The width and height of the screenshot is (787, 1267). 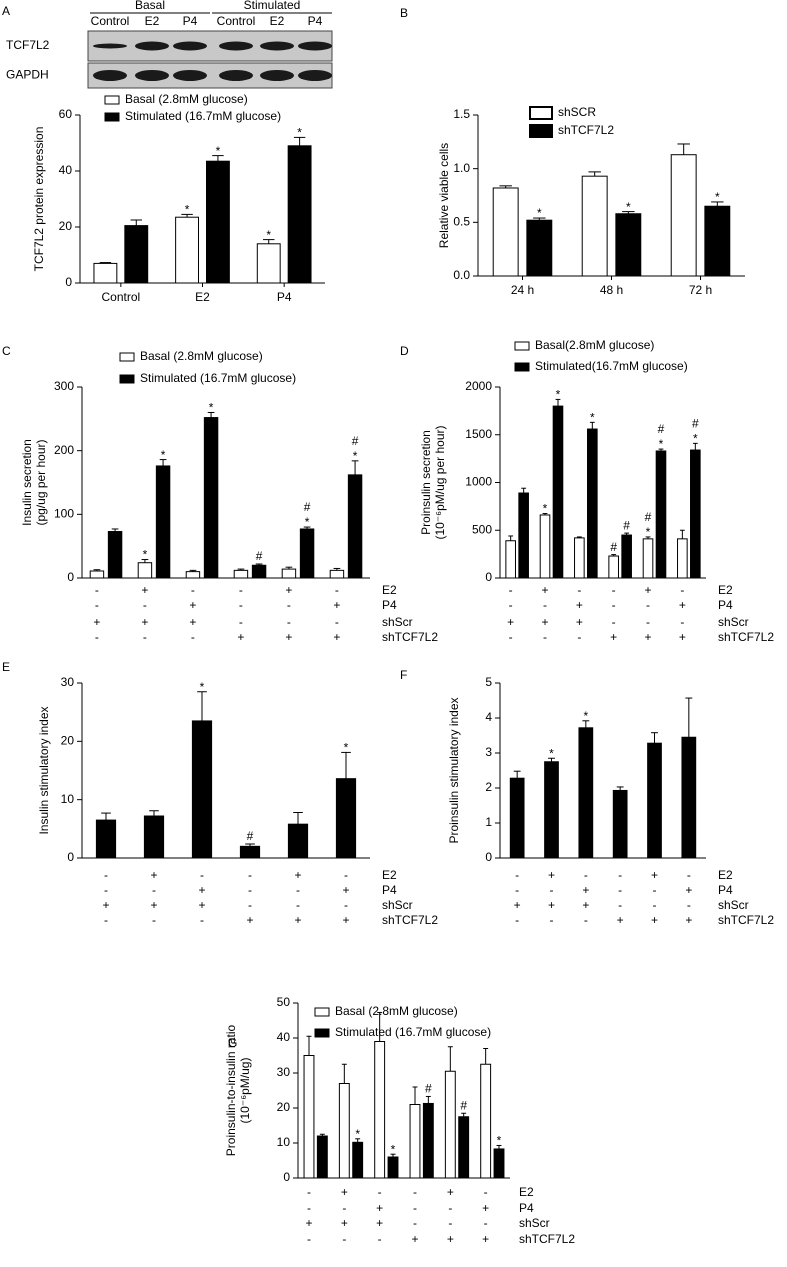 What do you see at coordinates (522, 290) in the screenshot?
I see `x-tick-label: 24 h` at bounding box center [522, 290].